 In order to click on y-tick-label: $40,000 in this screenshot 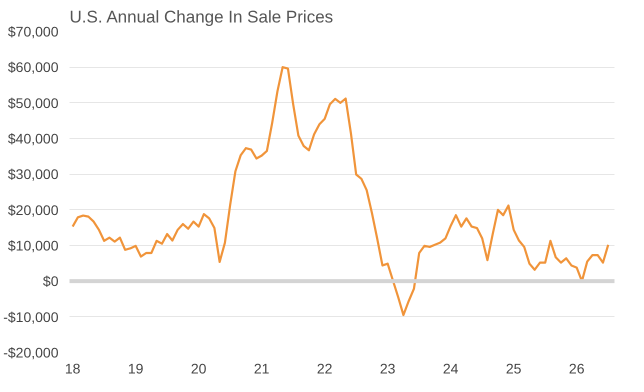, I will do `click(33, 138)`.